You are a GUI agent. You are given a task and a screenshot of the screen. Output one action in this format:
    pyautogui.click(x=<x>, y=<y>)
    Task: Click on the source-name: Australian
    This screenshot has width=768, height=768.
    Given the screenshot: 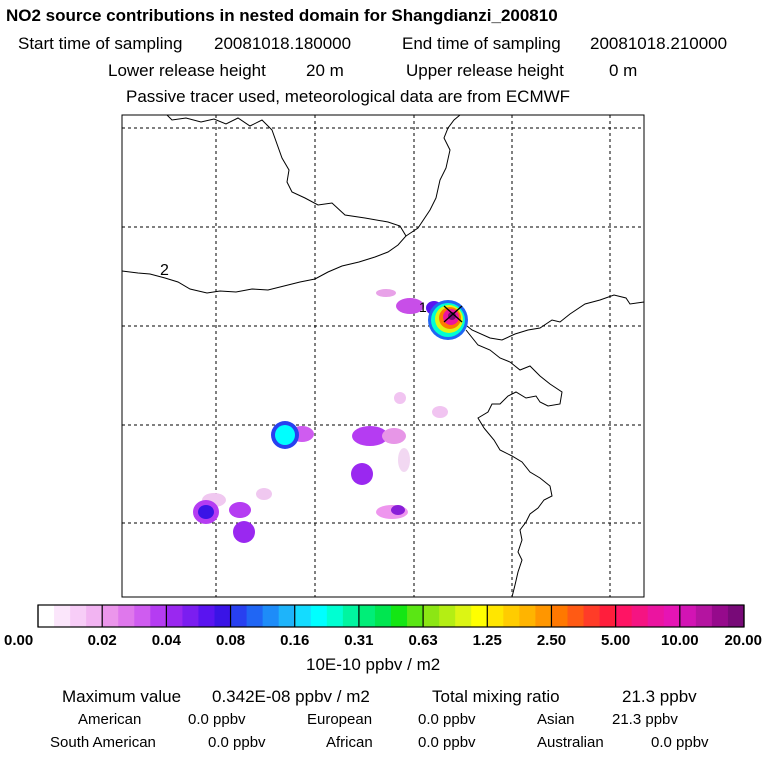 What is the action you would take?
    pyautogui.click(x=570, y=742)
    